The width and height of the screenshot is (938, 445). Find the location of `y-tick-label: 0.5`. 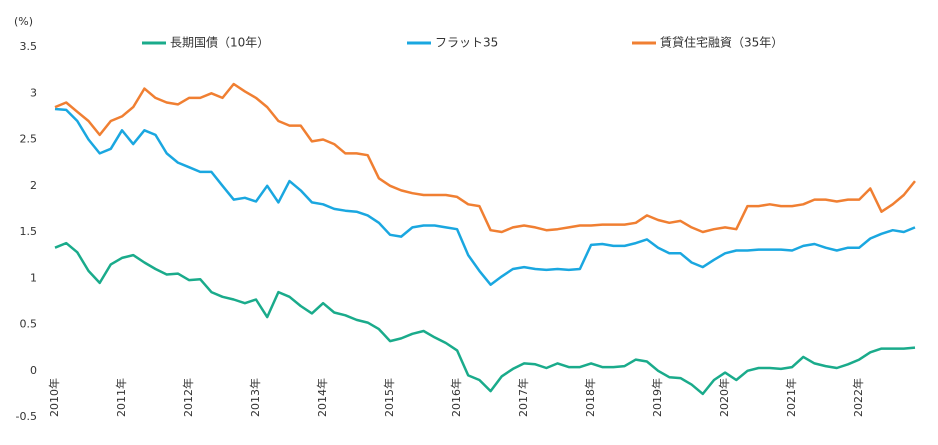

y-tick-label: 0.5 is located at coordinates (29, 324).